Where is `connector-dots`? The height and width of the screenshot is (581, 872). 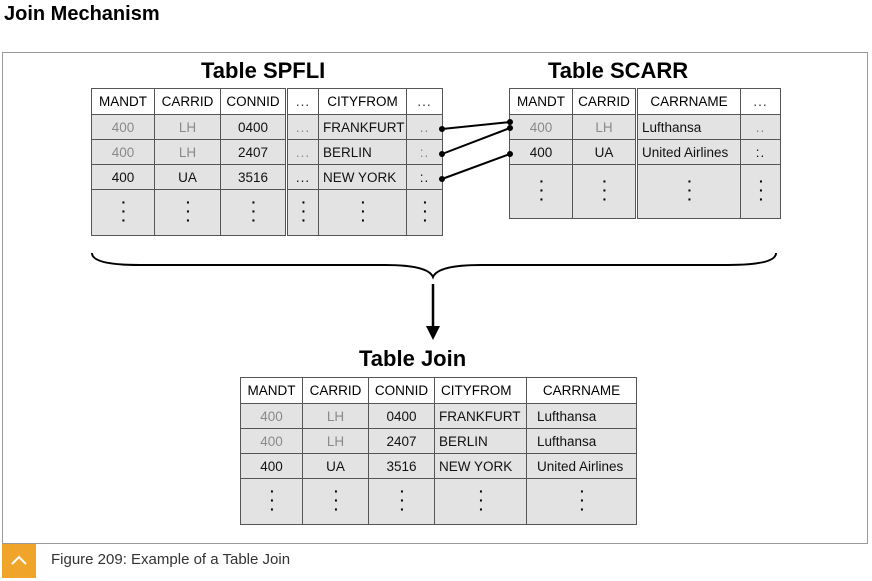 connector-dots is located at coordinates (476, 150).